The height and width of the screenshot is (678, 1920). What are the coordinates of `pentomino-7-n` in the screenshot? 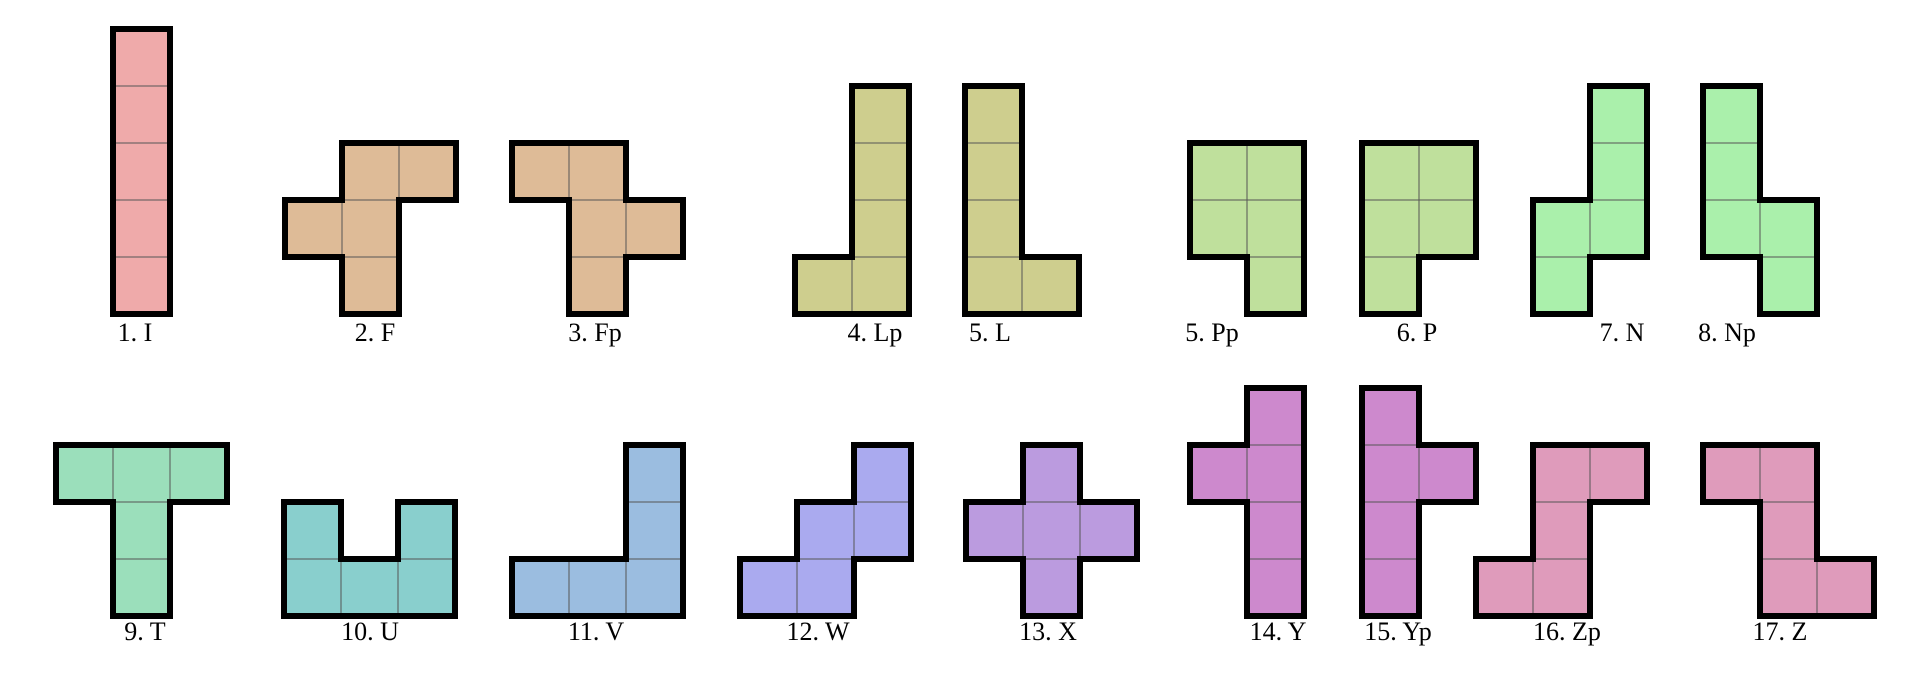 It's located at (1590, 200).